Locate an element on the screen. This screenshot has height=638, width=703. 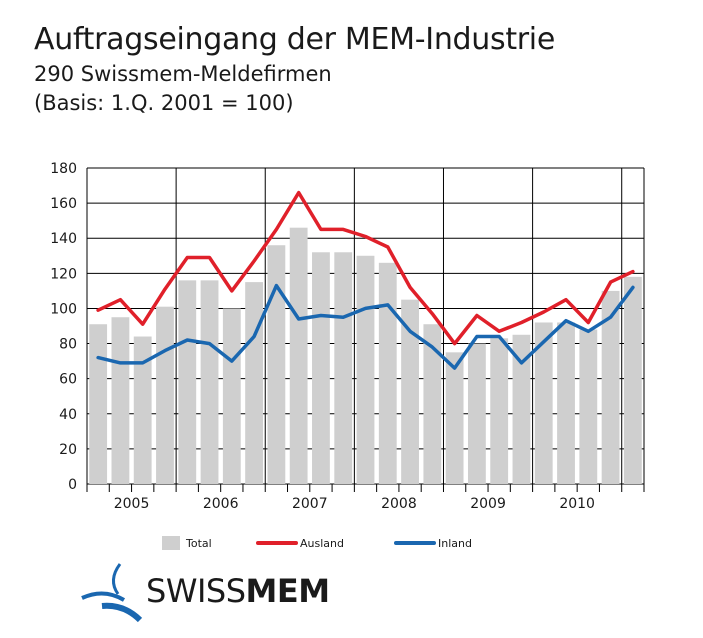
y-tick-label: 80 is located at coordinates (68, 345).